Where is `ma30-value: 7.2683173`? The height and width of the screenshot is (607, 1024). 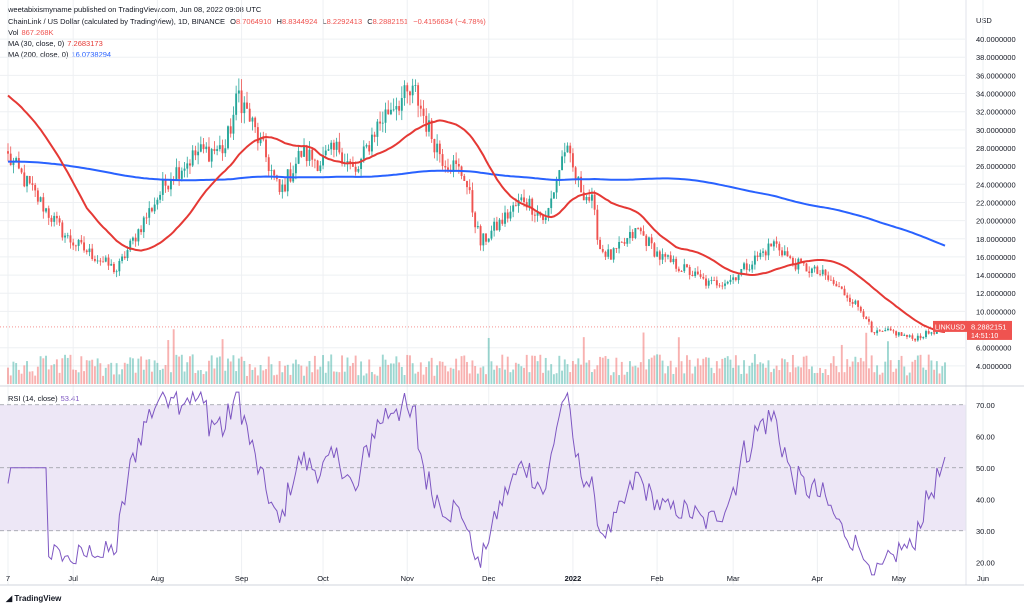 ma30-value: 7.2683173 is located at coordinates (85, 43).